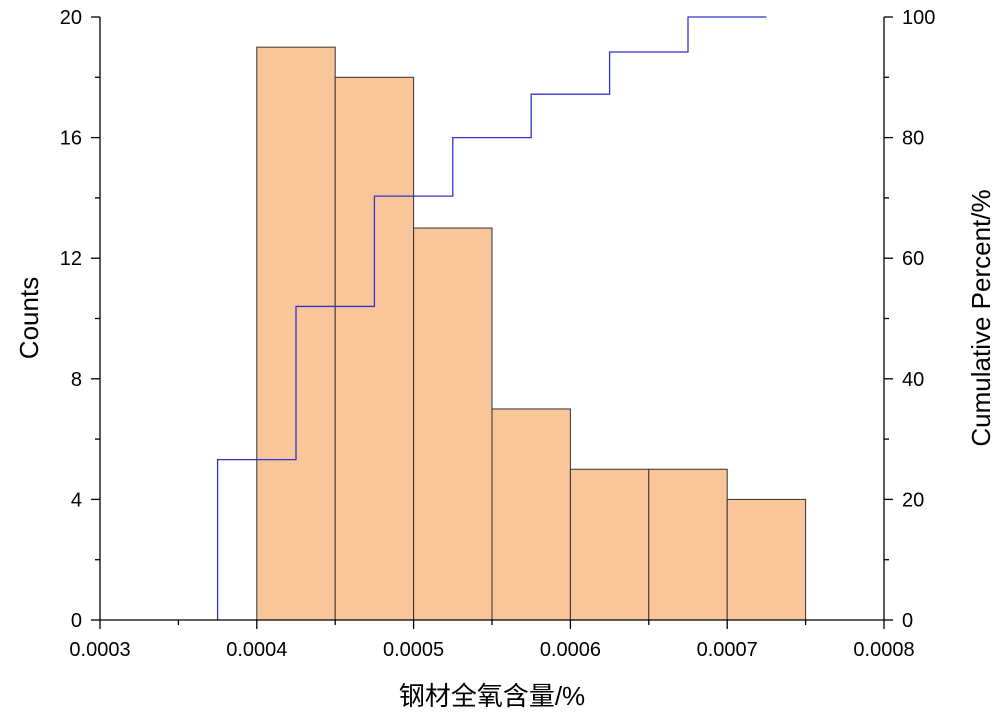  Describe the element at coordinates (256, 650) in the screenshot. I see `x-tick-label-1: 0.0004` at that location.